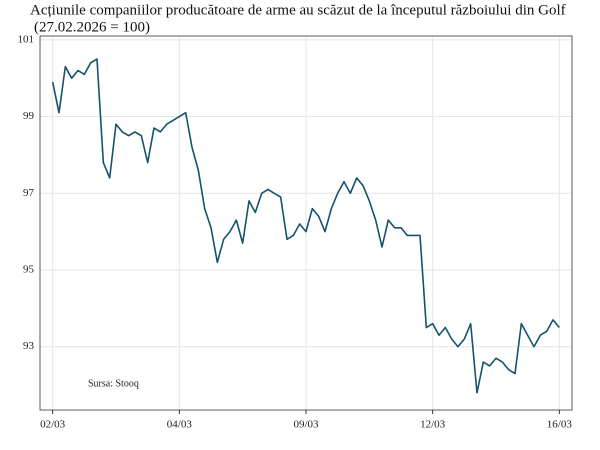  Describe the element at coordinates (560, 425) in the screenshot. I see `x-tick-label: 16/03` at that location.